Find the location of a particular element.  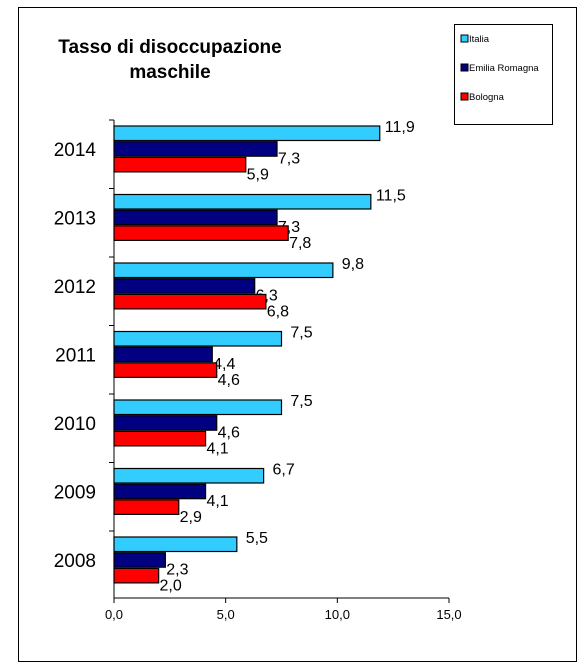

data-label: 2,3 is located at coordinates (177, 570).